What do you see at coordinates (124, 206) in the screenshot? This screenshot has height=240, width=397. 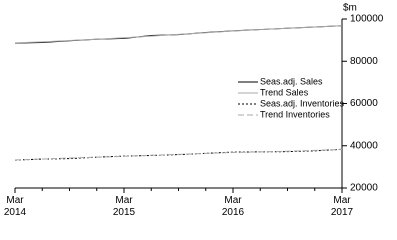 I see `x-tick-label: Mar 2015` at bounding box center [124, 206].